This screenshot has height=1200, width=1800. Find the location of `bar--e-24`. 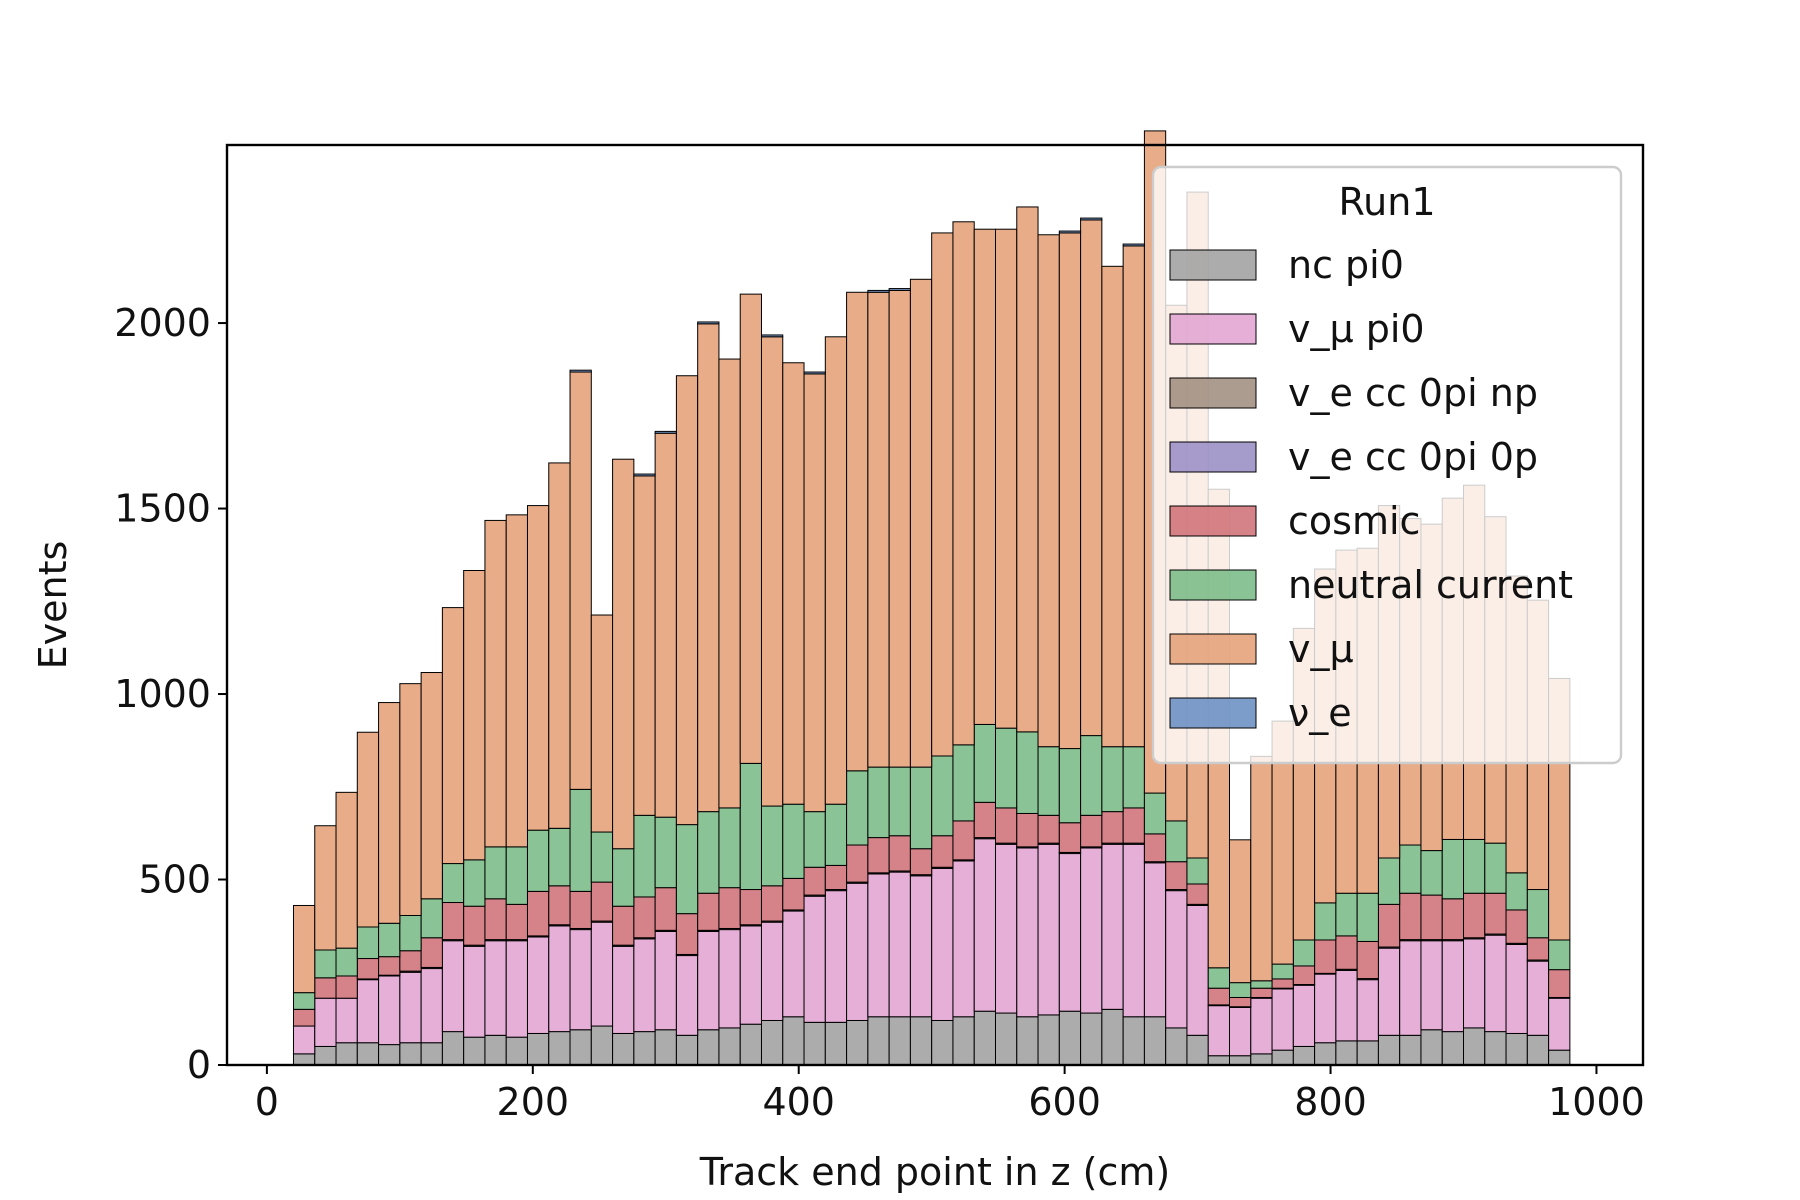

bar--e-24 is located at coordinates (814, 373).